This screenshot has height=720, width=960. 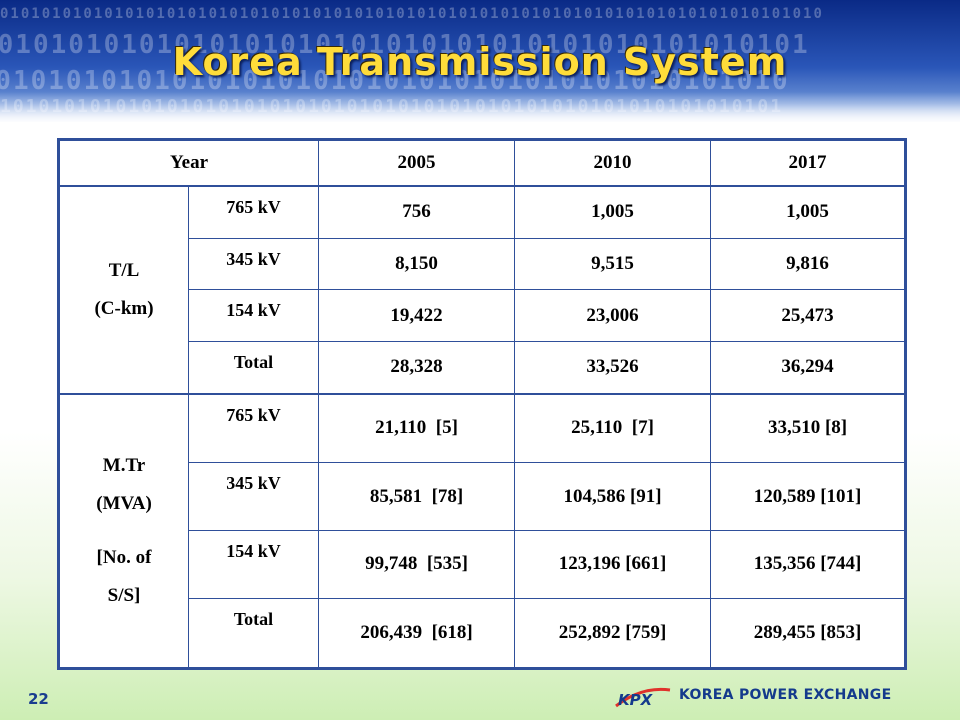 I want to click on group-label-line, so click(x=124, y=531).